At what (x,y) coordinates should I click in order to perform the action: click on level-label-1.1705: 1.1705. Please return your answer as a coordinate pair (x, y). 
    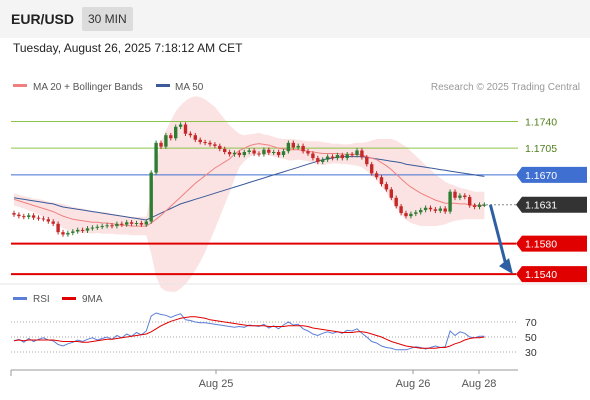
    Looking at the image, I should click on (541, 149).